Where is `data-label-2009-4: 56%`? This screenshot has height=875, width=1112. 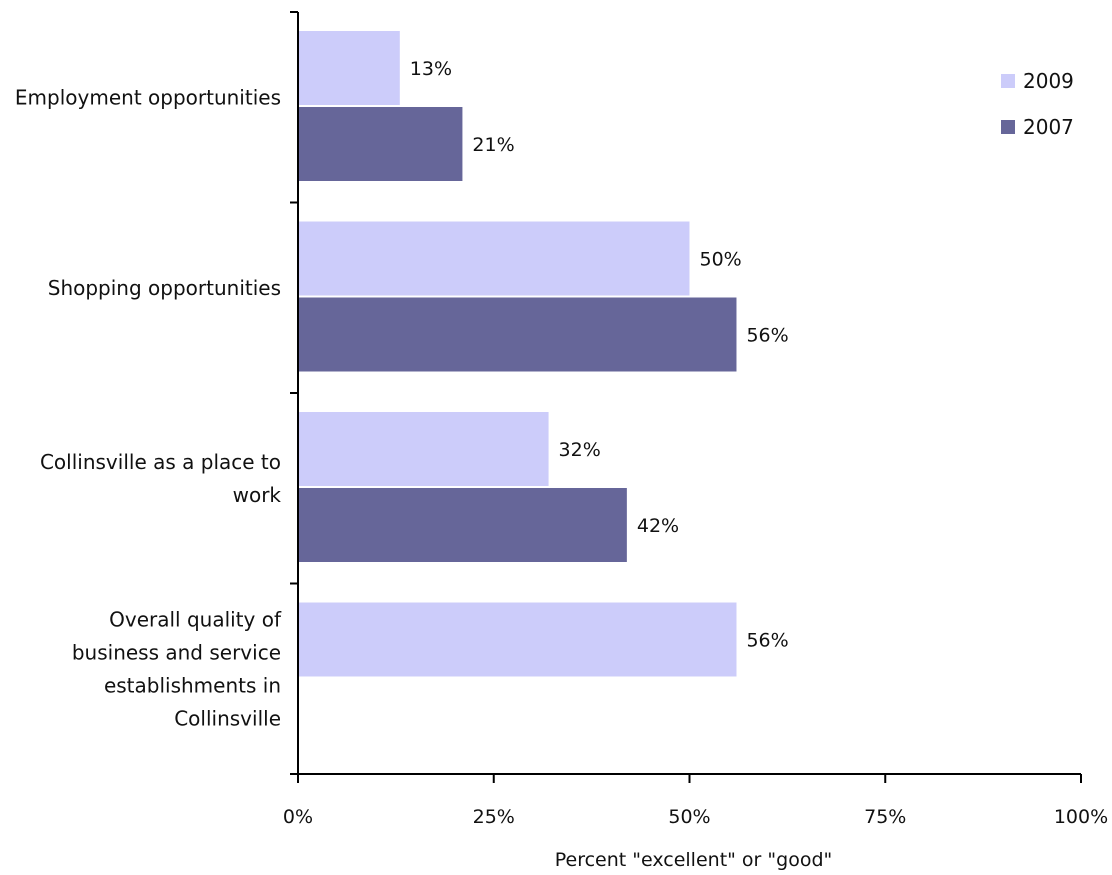 data-label-2009-4: 56% is located at coordinates (767, 641).